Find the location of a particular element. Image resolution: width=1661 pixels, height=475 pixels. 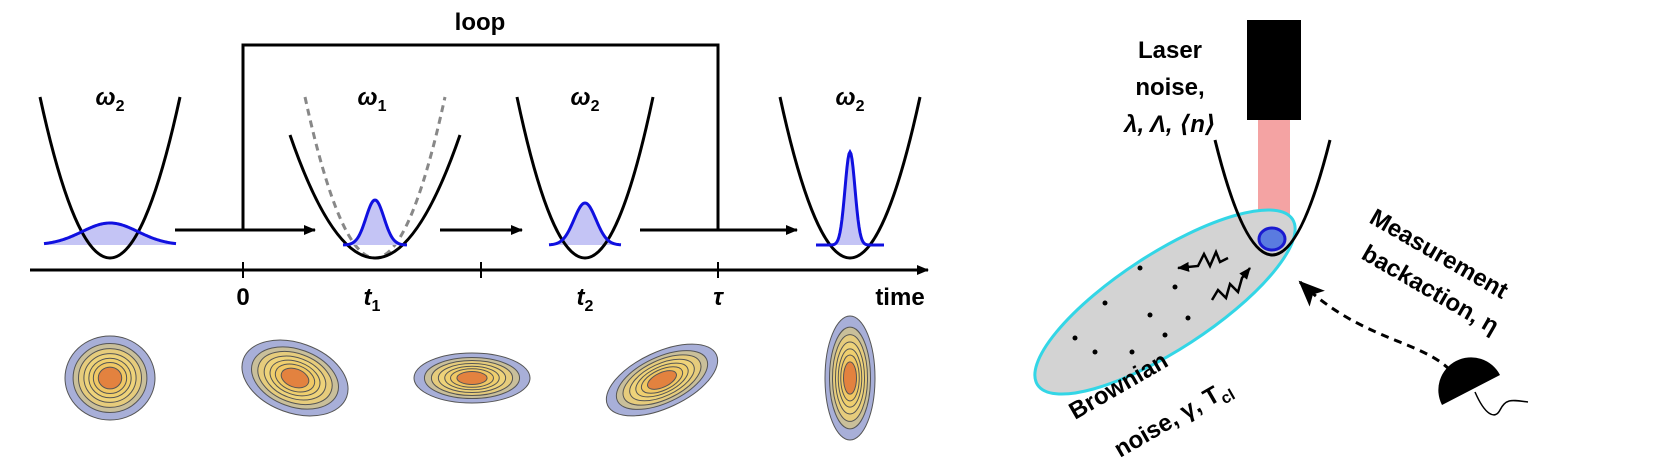

tick-label: 0 is located at coordinates (242, 297).